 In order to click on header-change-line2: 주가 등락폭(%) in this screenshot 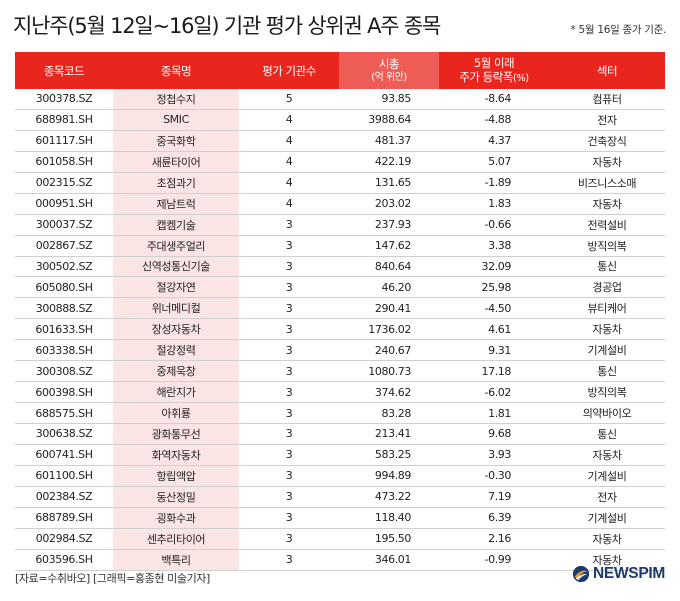, I will do `click(494, 78)`.